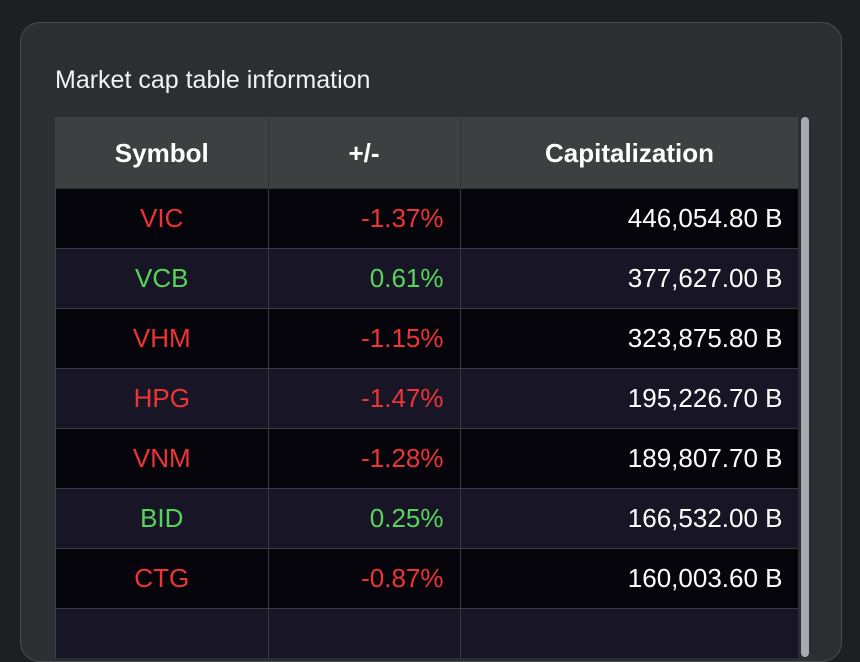  I want to click on change-cell: -1.47%, so click(364, 398).